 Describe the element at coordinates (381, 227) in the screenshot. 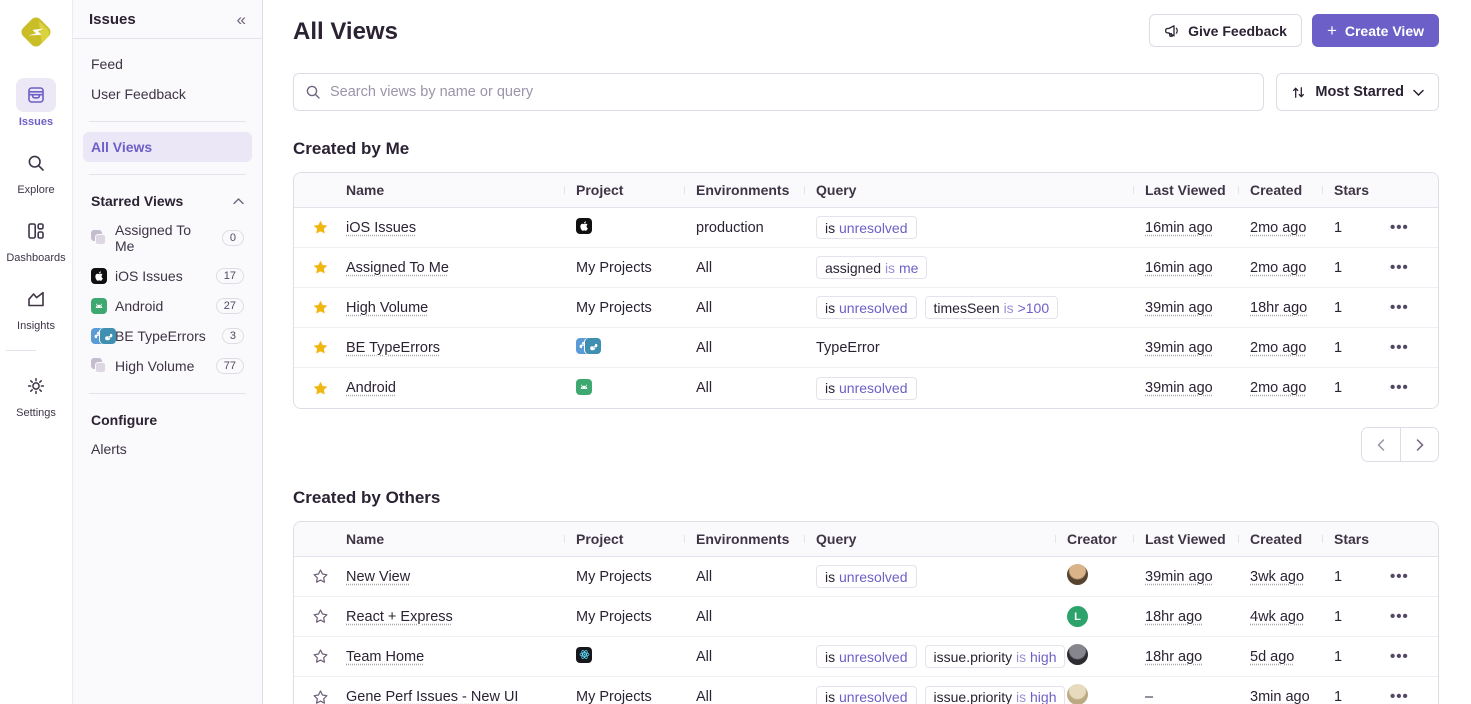

I see `view-name-link: iOS Issues` at that location.